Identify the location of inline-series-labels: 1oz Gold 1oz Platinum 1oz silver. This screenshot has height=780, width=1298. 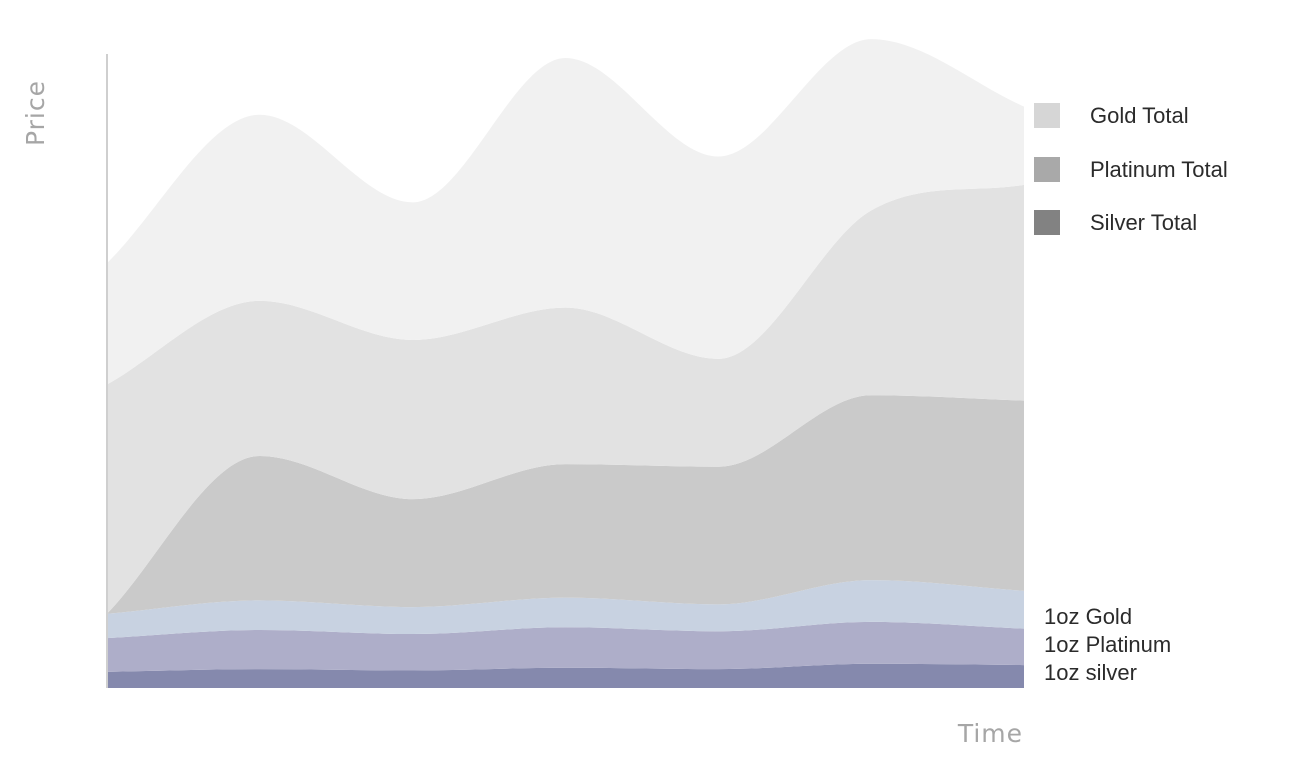
(1107, 644).